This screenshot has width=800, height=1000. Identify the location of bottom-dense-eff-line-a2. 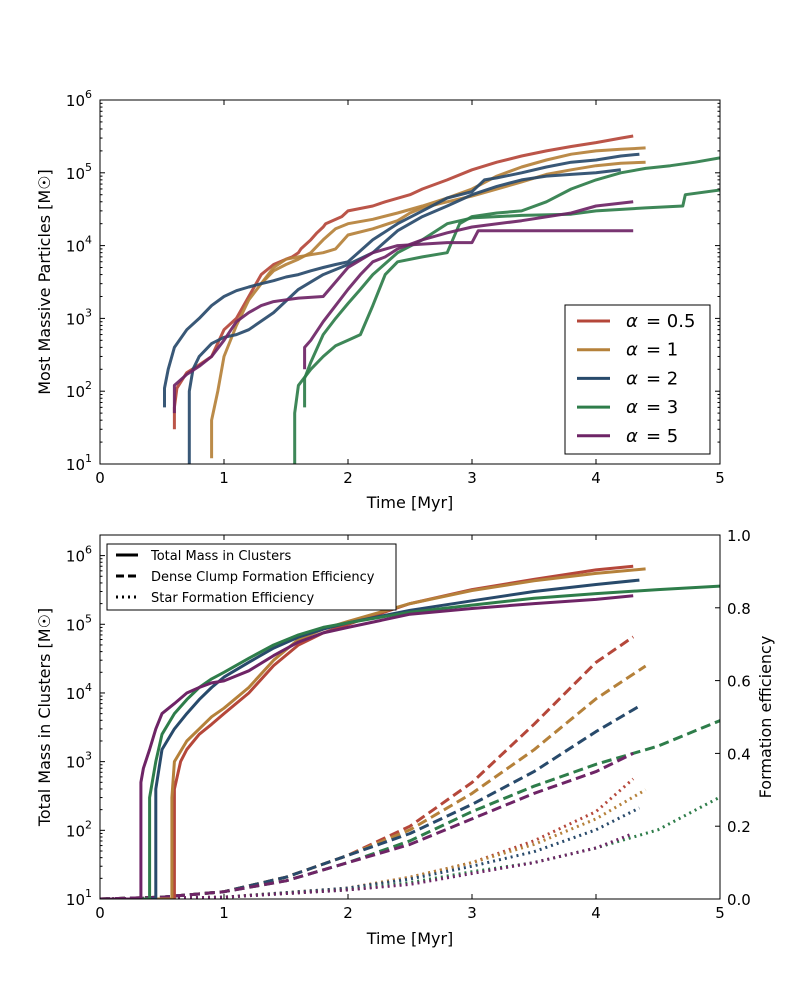
(370, 801).